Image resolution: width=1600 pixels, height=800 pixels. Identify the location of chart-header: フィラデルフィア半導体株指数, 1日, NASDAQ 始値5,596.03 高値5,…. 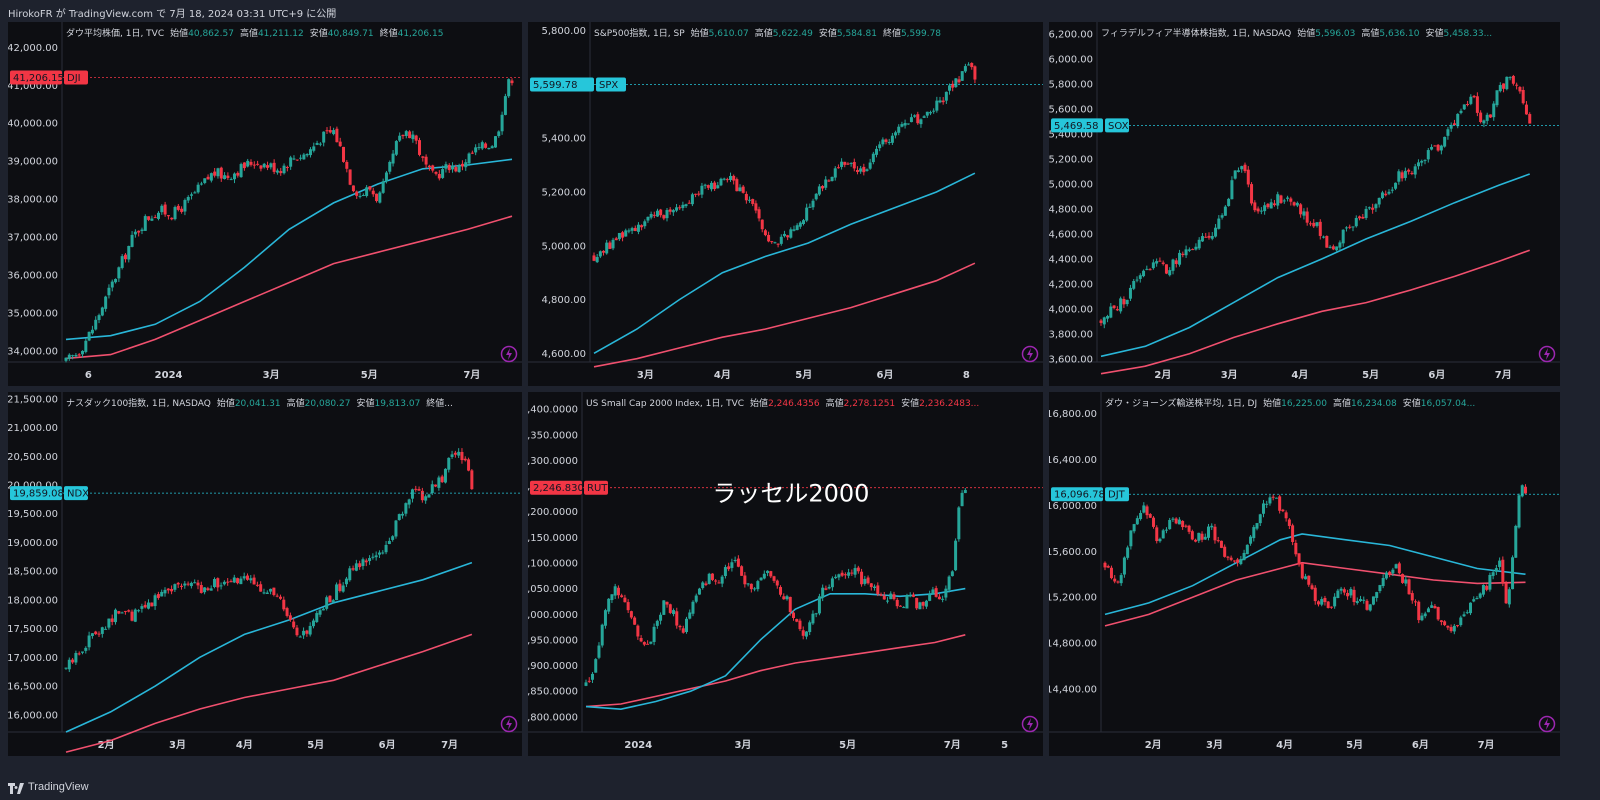
(1296, 33).